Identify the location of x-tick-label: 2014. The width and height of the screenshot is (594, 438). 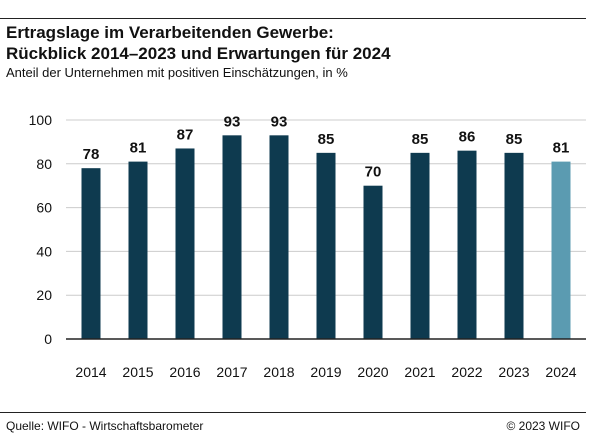
(90, 372).